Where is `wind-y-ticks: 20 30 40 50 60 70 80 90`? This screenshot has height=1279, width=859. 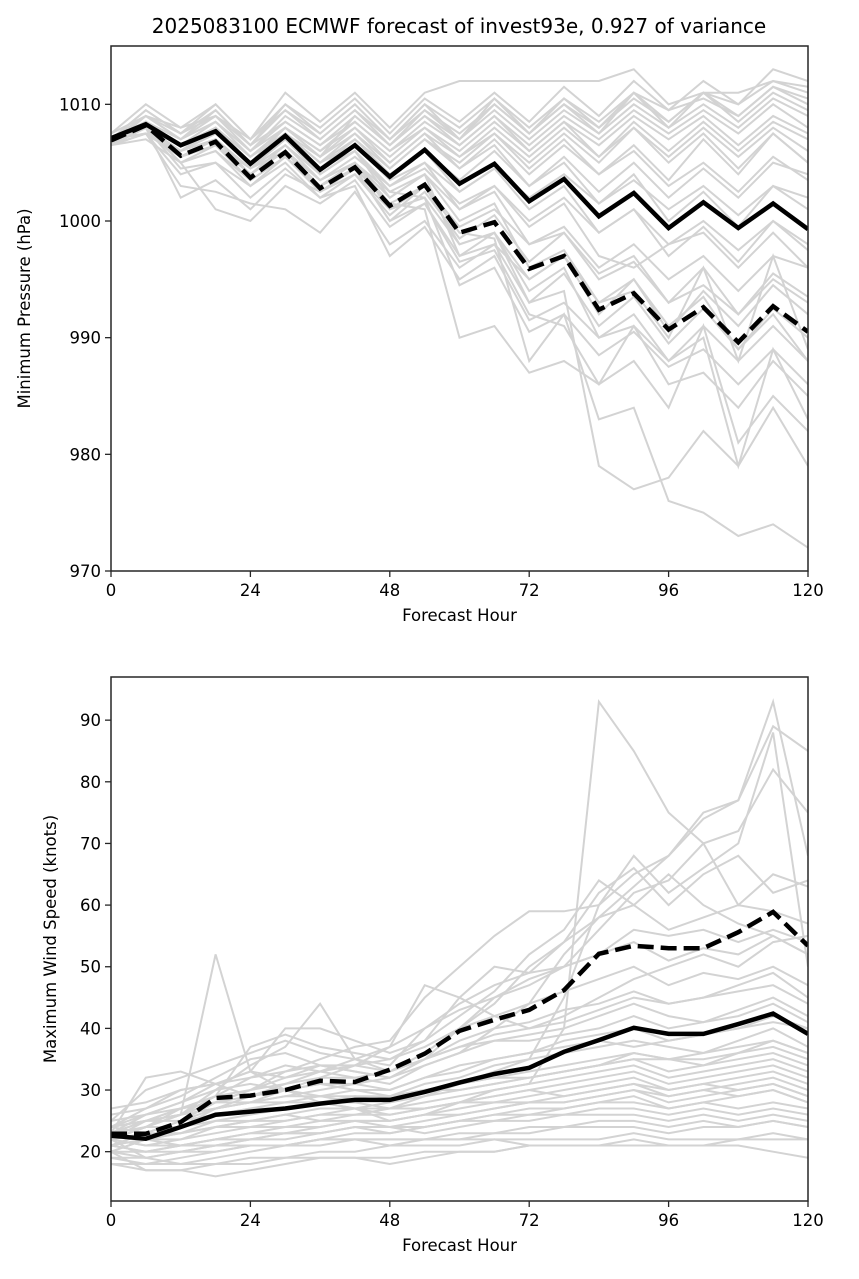
wind-y-ticks: 20 30 40 50 60 70 80 90 is located at coordinates (95, 936).